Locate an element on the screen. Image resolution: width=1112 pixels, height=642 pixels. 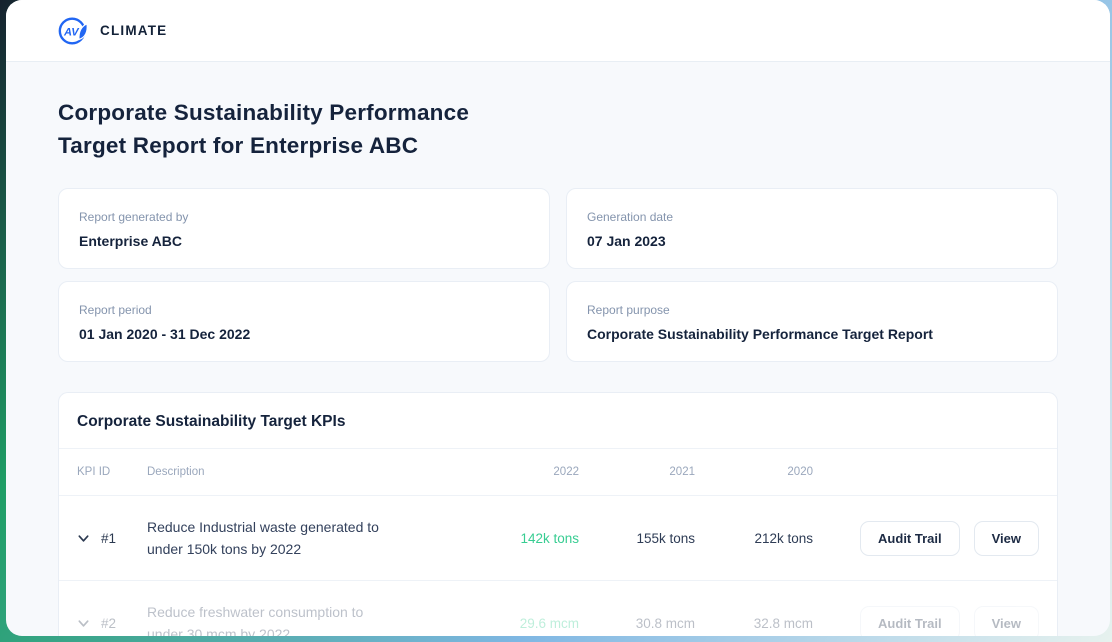
info-card-generated-by: Report generated by Enterprise ABC is located at coordinates (304, 228).